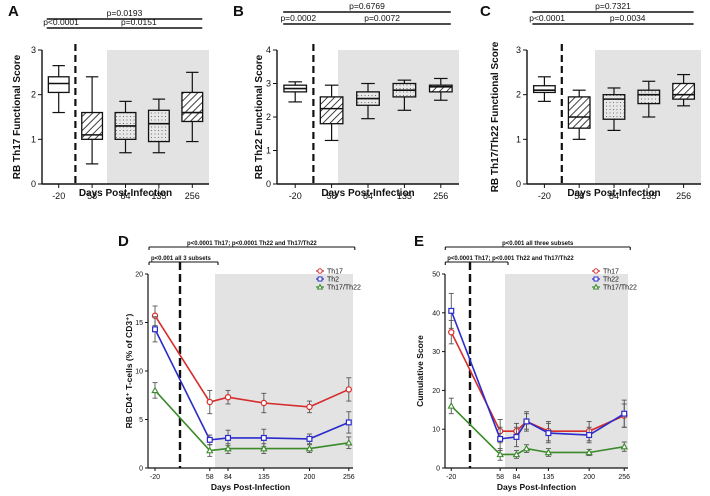  I want to click on y-tick-label: 30, so click(436, 352).